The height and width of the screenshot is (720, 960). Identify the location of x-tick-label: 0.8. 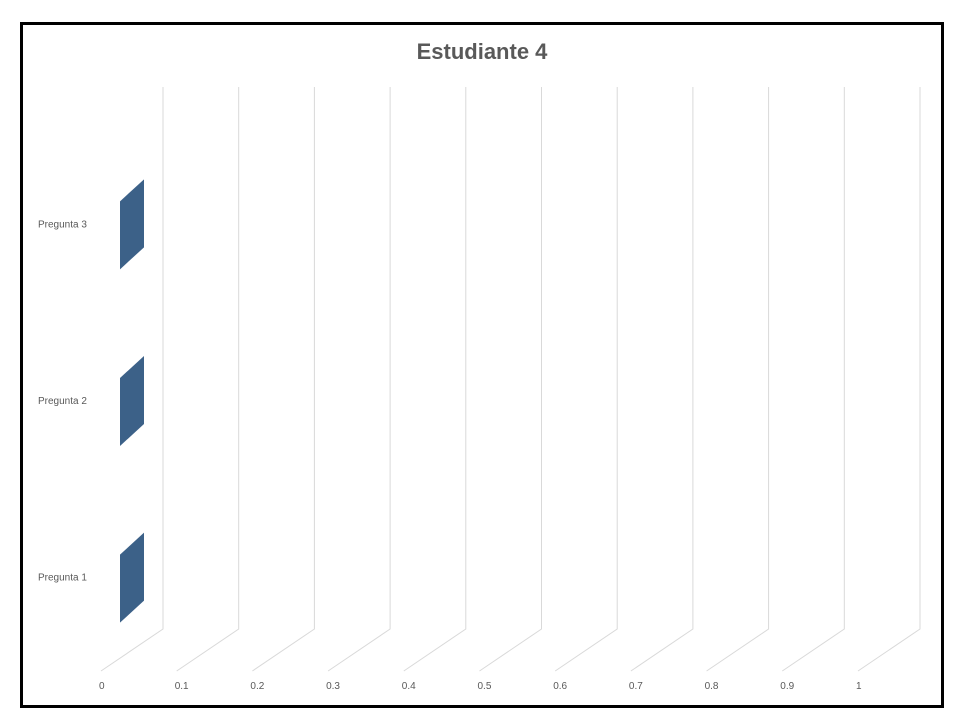
(712, 686).